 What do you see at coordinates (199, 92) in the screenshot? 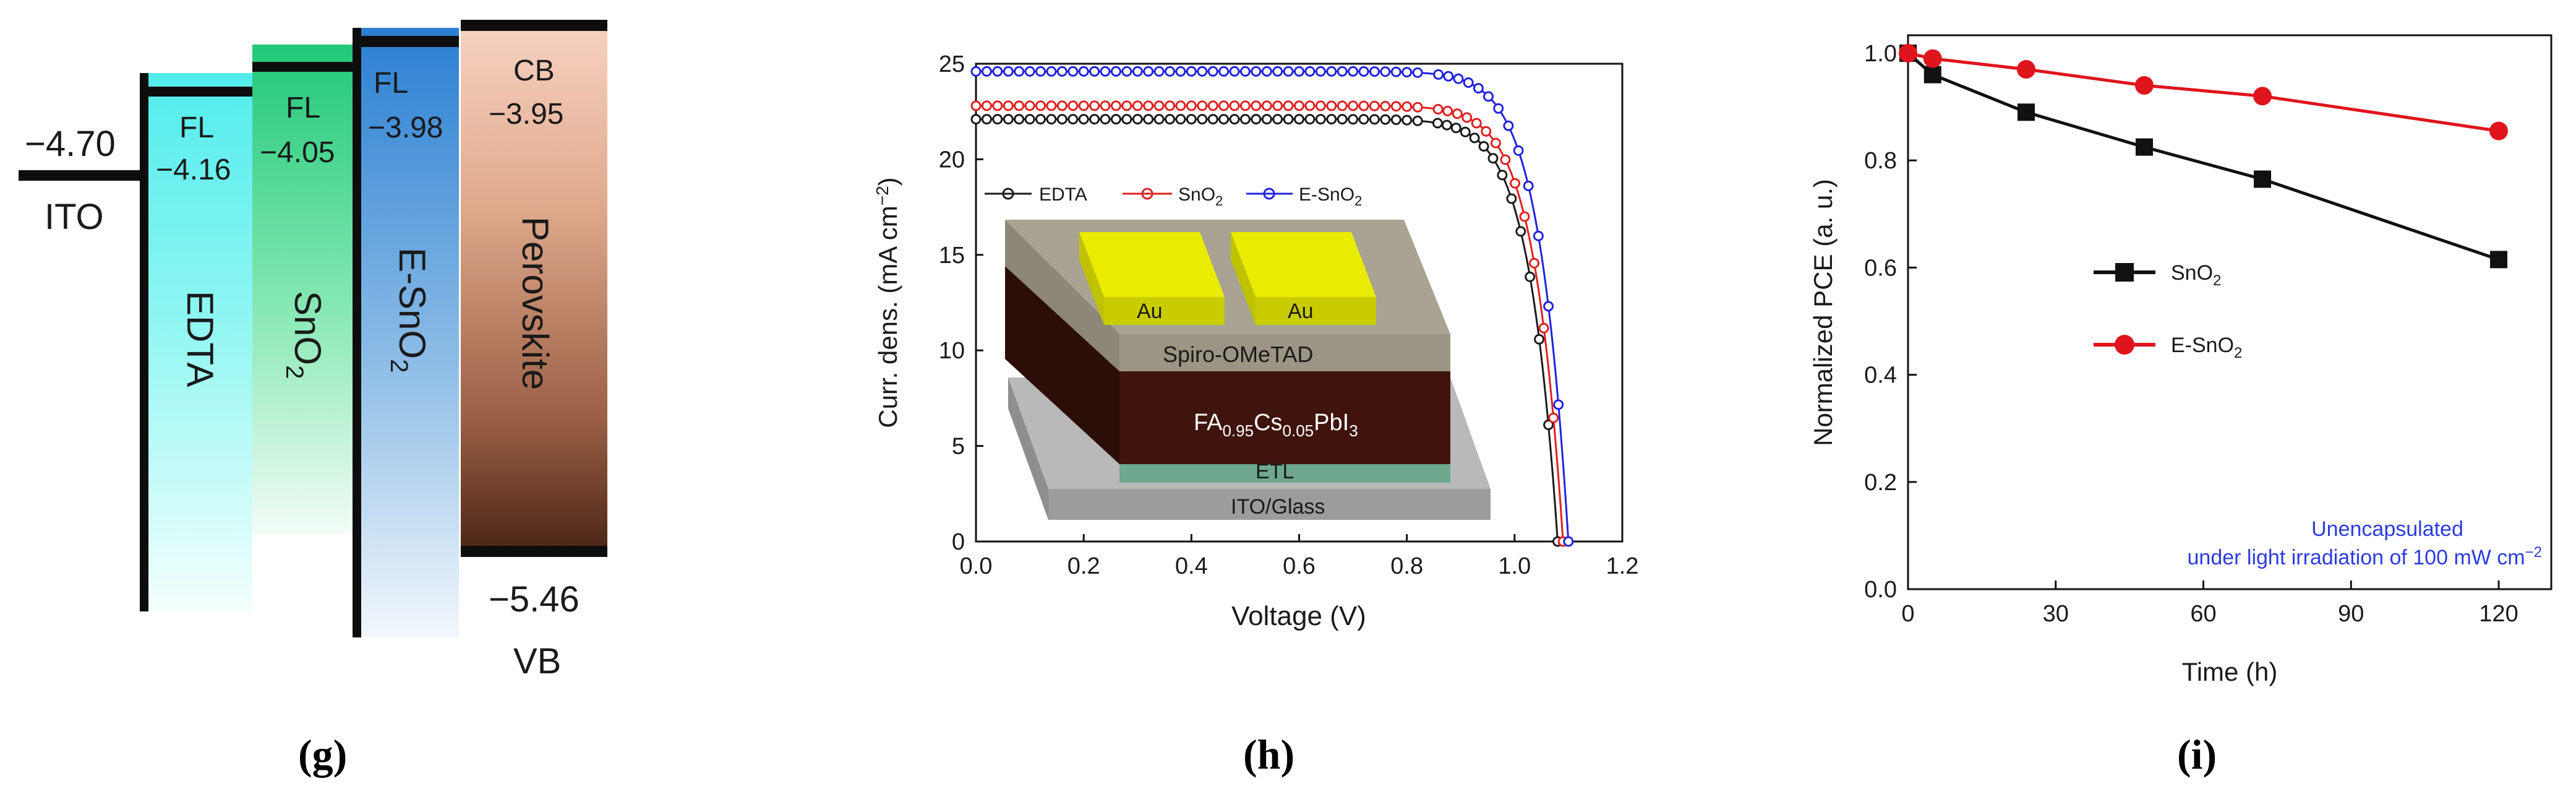
I see `edta-fermi-level` at bounding box center [199, 92].